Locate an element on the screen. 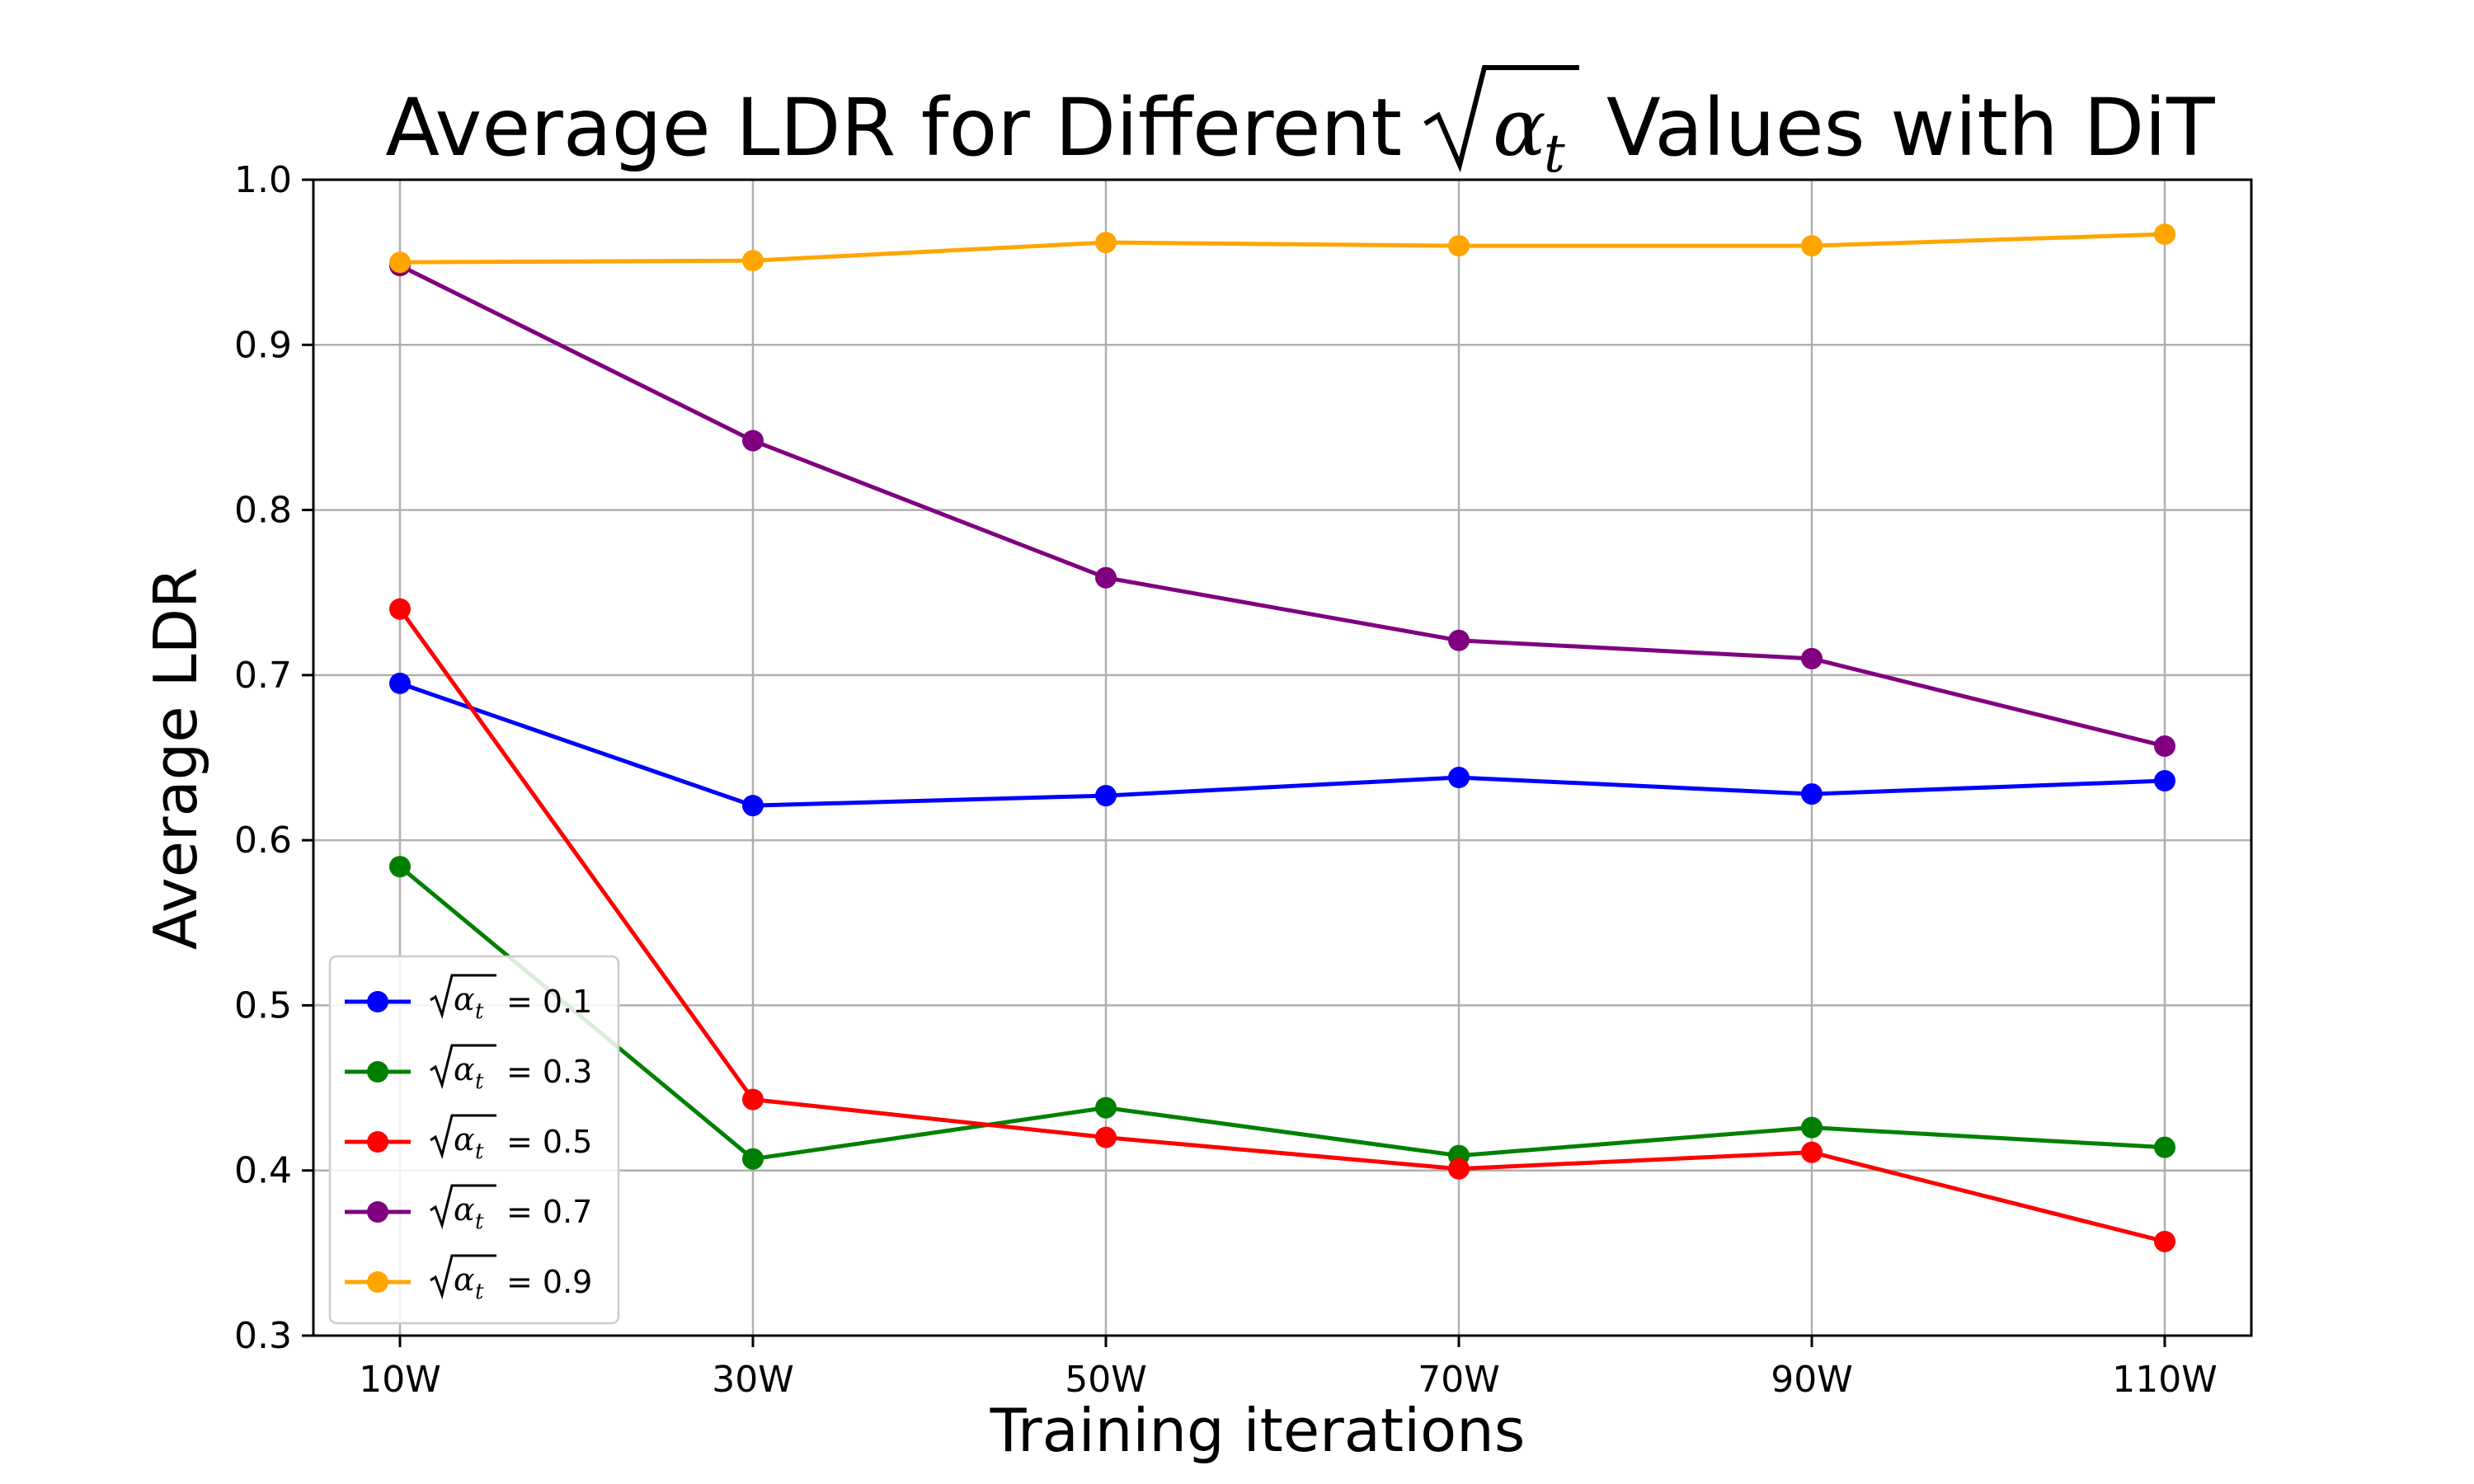 Image resolution: width=2474 pixels, height=1484 pixels. legend-box is located at coordinates (474, 1140).